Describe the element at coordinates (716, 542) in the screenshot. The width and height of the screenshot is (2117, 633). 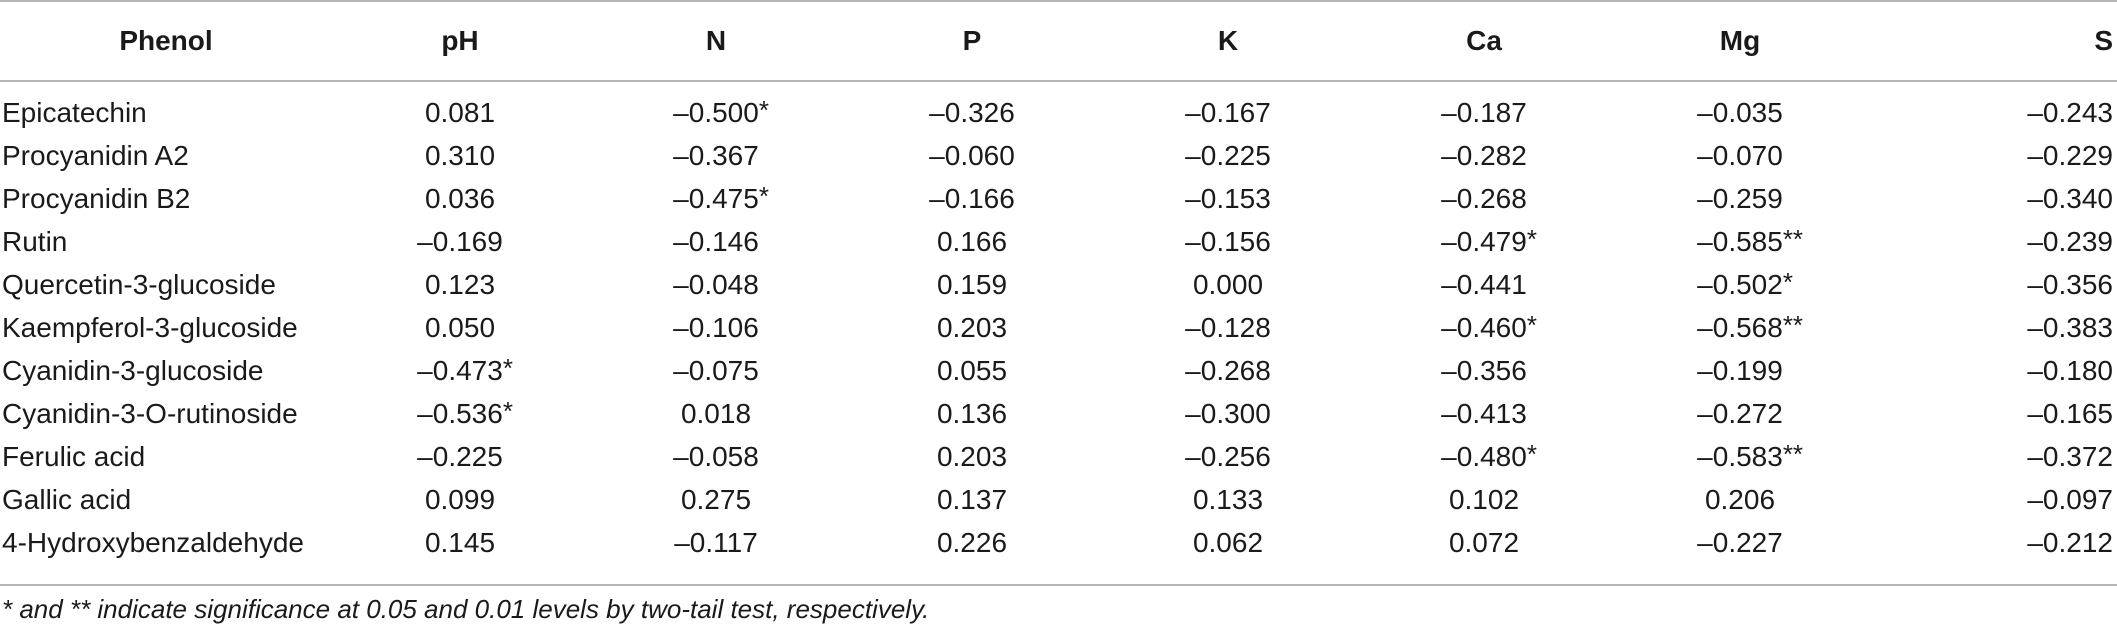
I see `value-cell: –0.117` at that location.